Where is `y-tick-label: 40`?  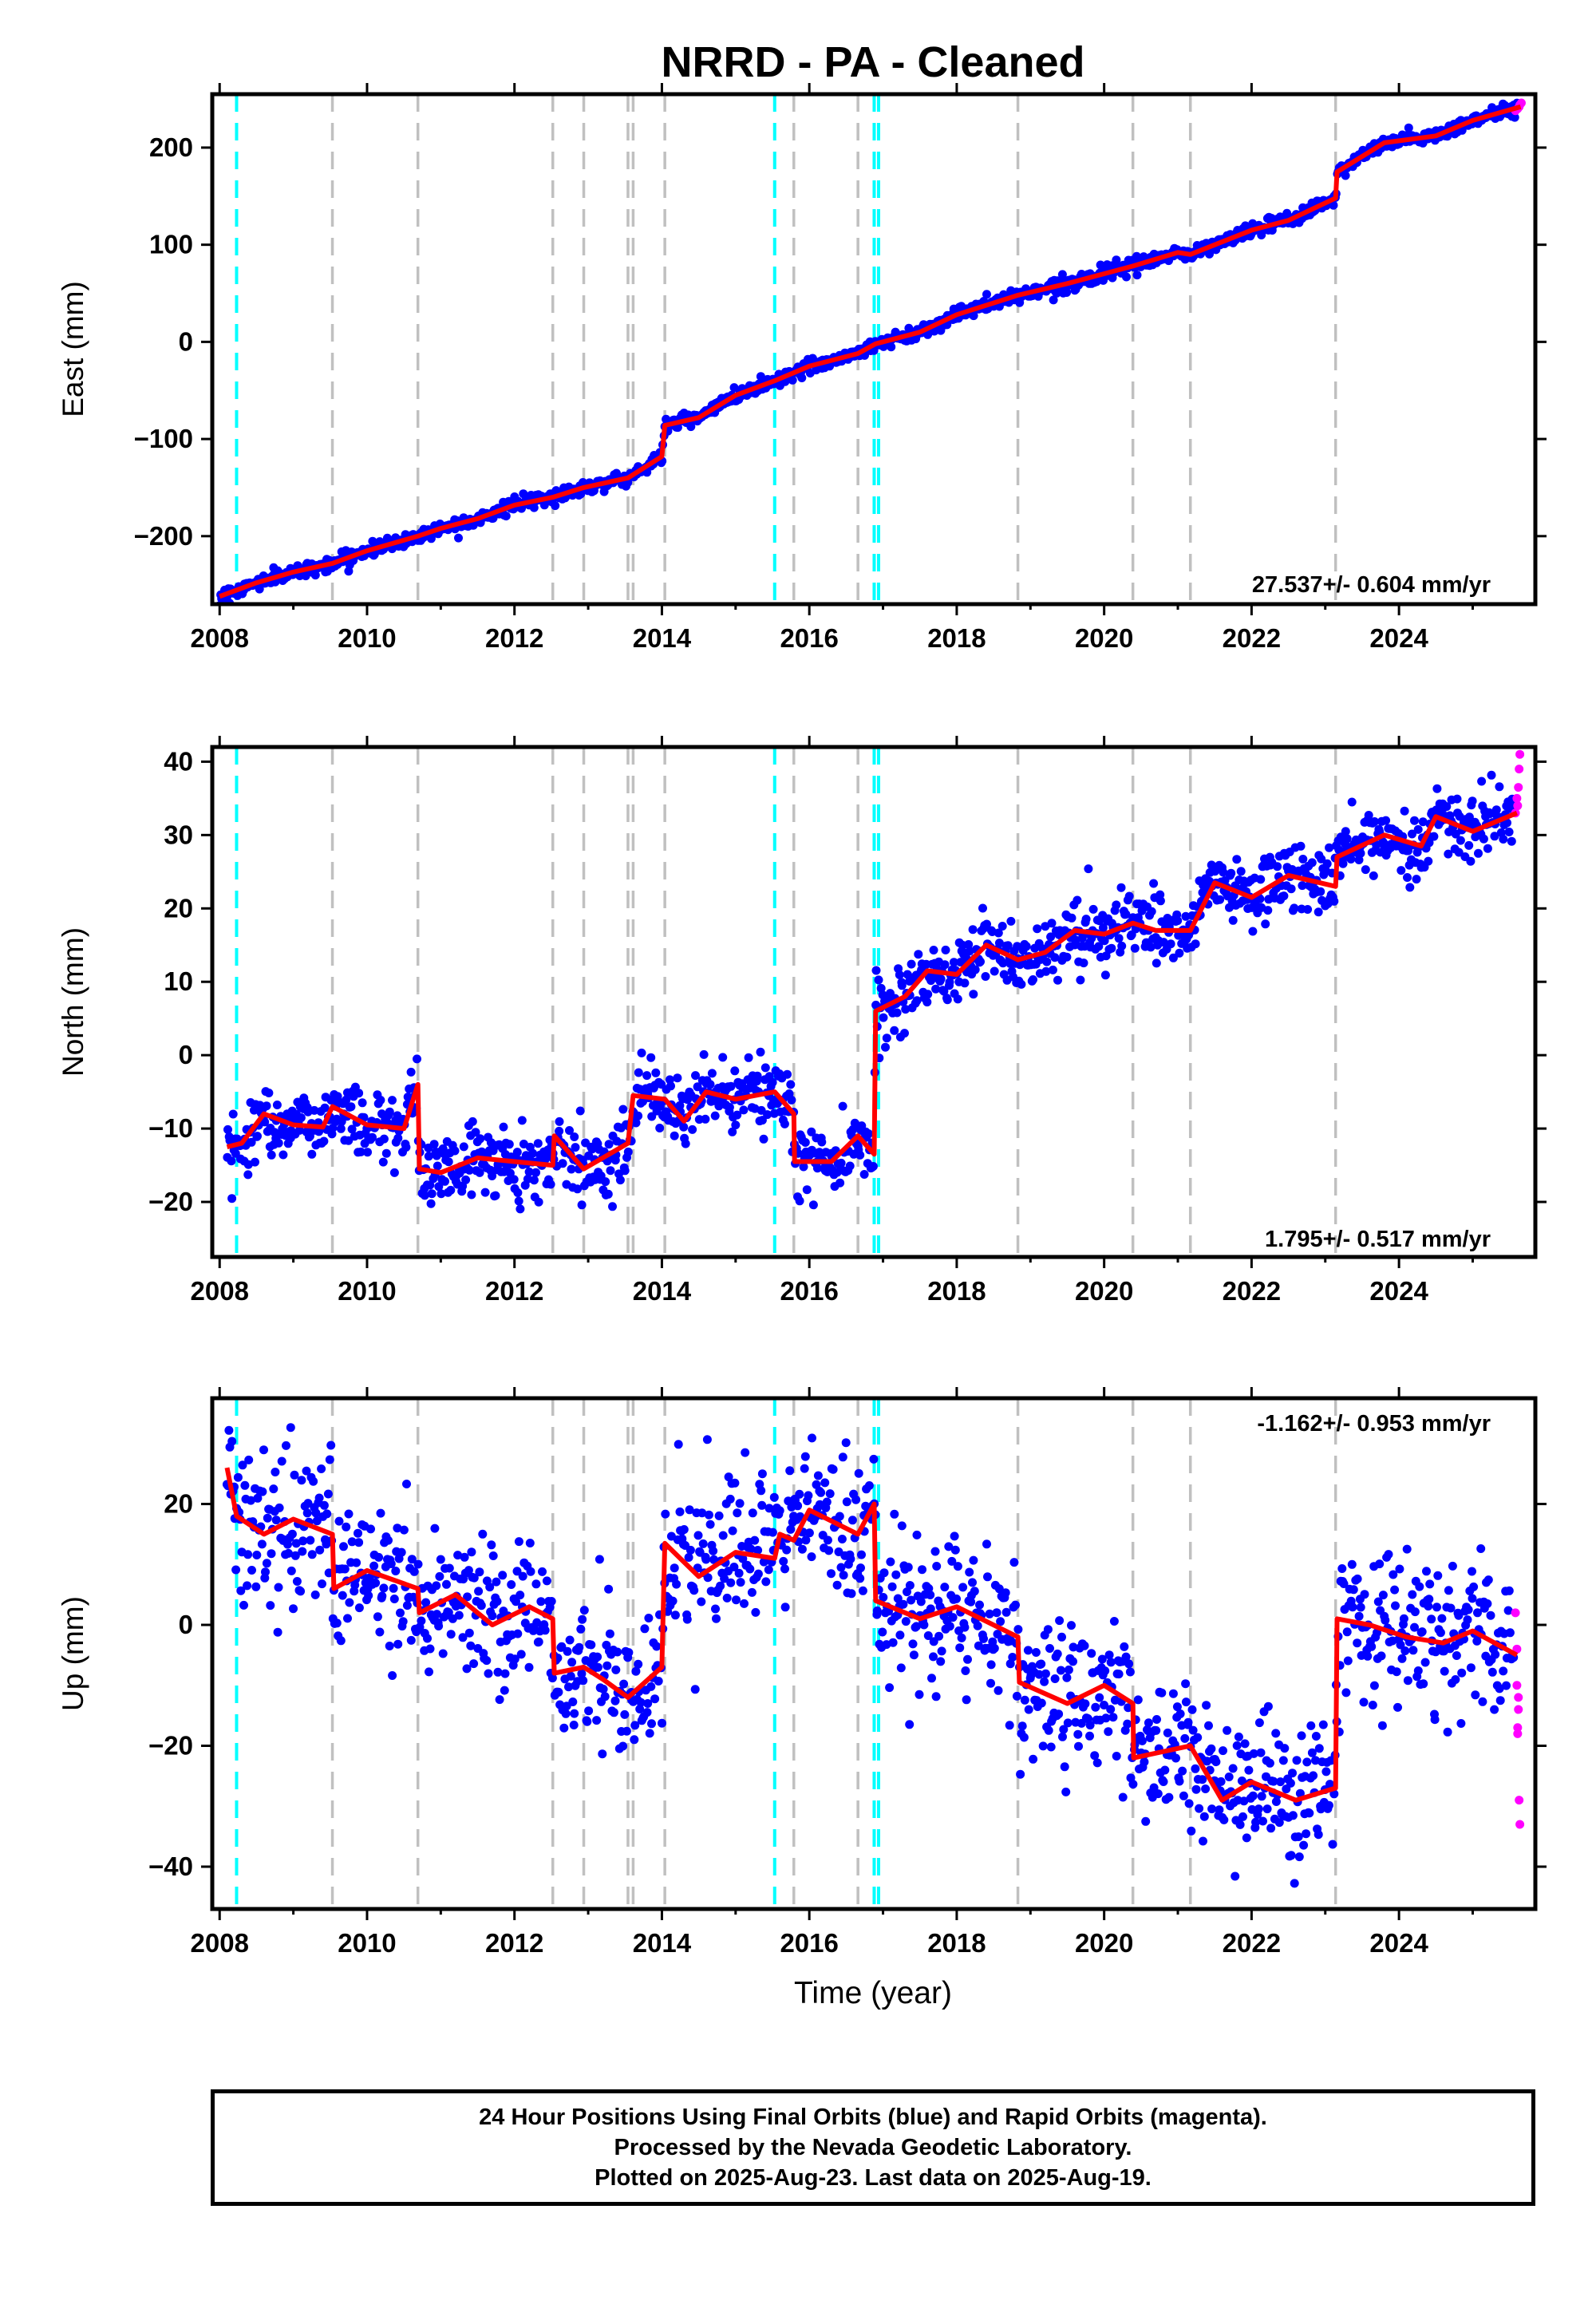
y-tick-label: 40 is located at coordinates (178, 761).